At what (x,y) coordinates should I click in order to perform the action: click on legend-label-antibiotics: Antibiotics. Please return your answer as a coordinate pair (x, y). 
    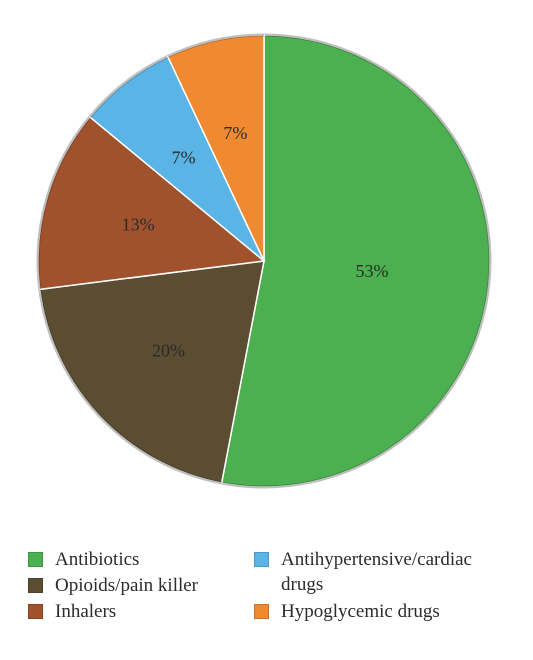
    Looking at the image, I should click on (97, 559).